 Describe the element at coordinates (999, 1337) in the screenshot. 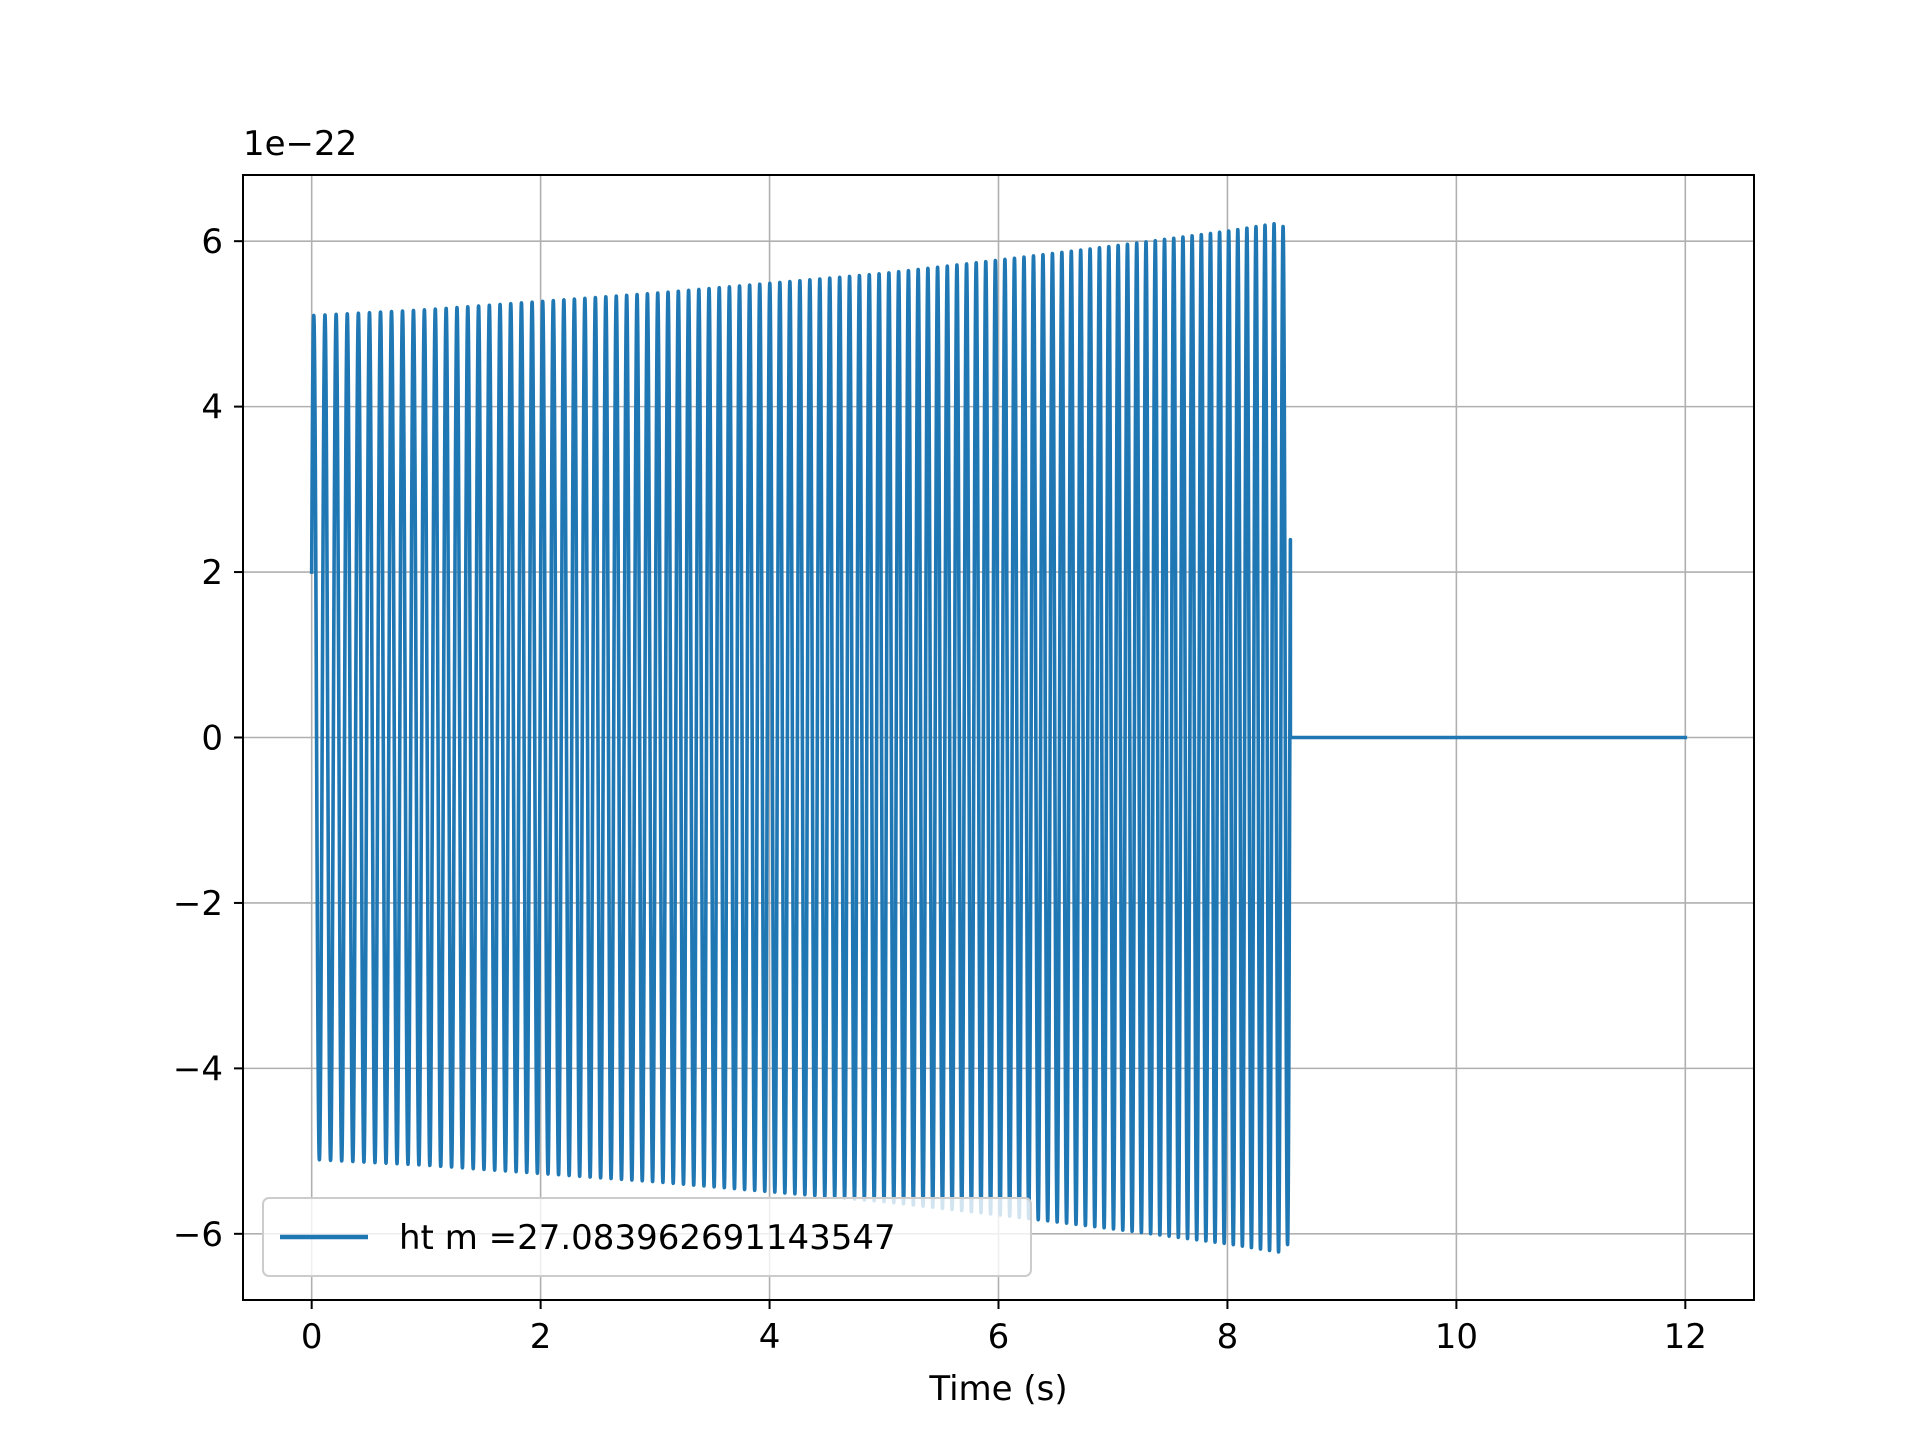

I see `x-tick-label: 6` at that location.